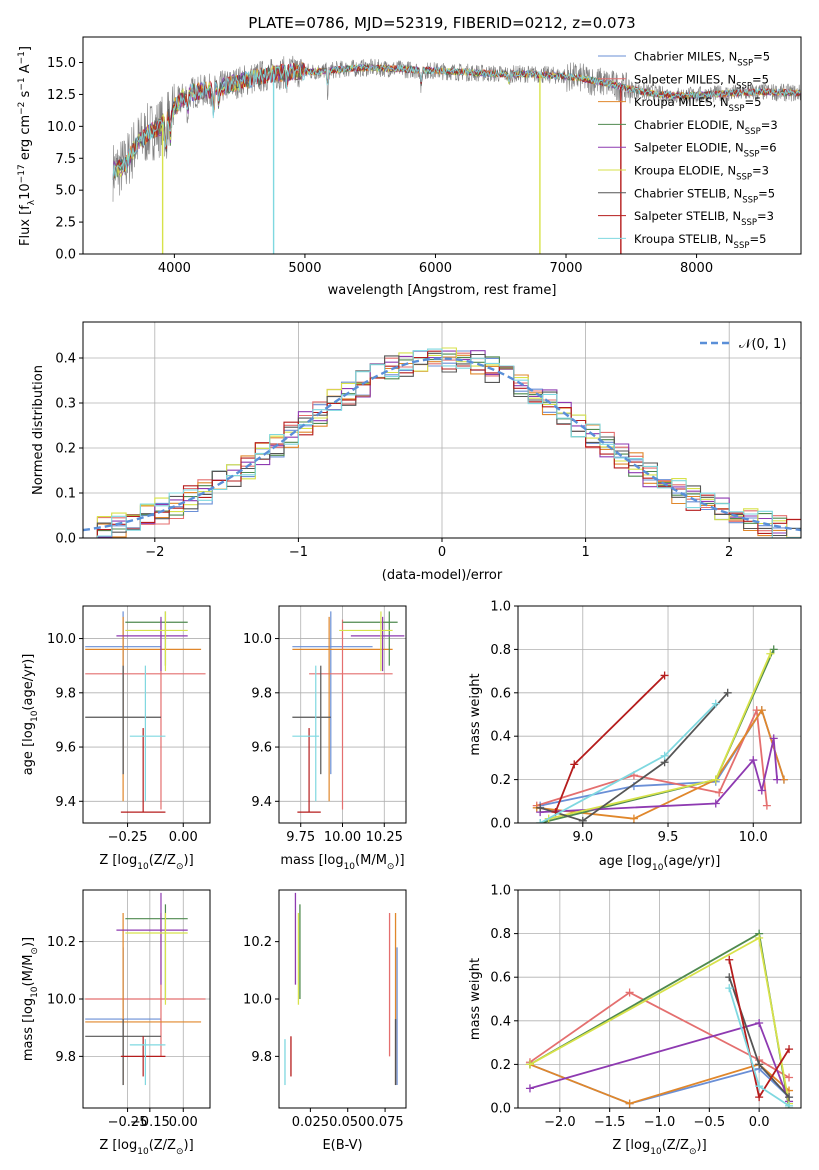 This screenshot has width=819, height=1170. What do you see at coordinates (143, 1152) in the screenshot?
I see `x-axis-label-part: 10` at bounding box center [143, 1152].